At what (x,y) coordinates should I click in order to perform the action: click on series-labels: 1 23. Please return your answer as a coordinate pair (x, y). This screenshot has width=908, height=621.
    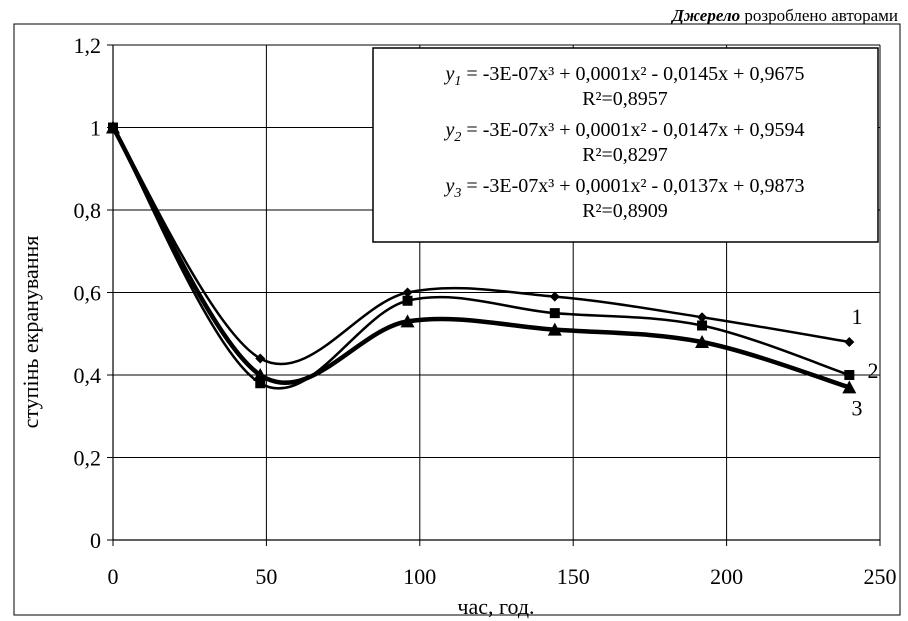
    Looking at the image, I should click on (865, 362).